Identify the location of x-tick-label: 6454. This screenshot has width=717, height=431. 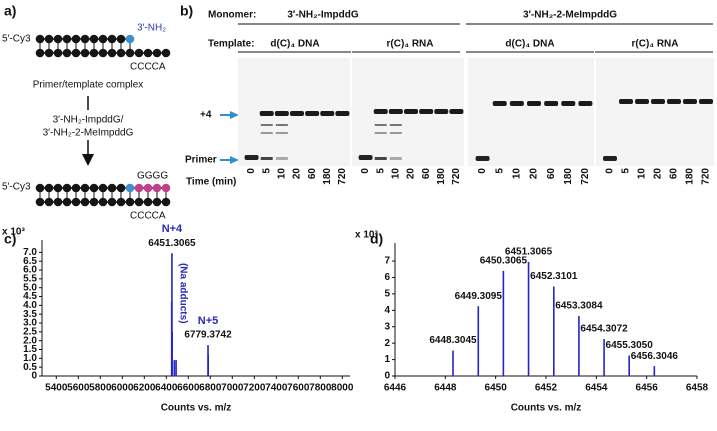
(596, 388).